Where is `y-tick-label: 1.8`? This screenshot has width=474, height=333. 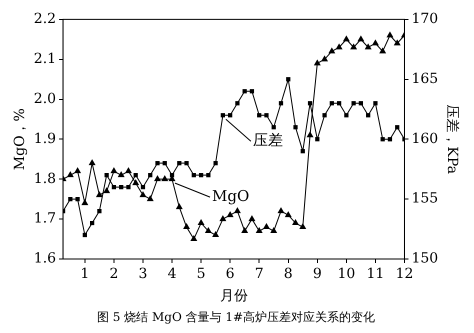 y-tick-label: 1.8 is located at coordinates (45, 178).